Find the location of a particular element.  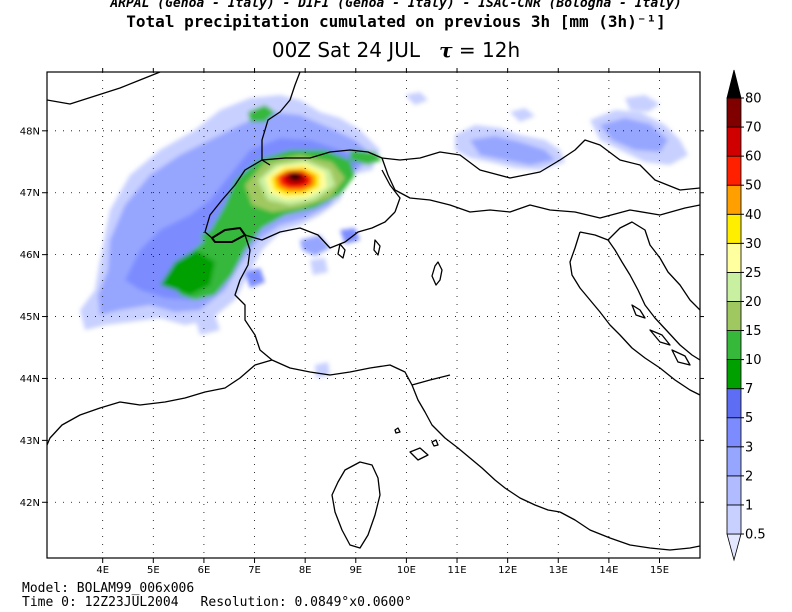

colorbar-label: 2 is located at coordinates (749, 476).